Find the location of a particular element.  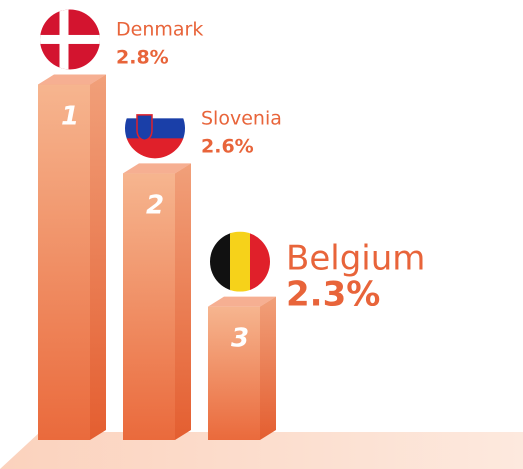

floor is located at coordinates (261, 450).